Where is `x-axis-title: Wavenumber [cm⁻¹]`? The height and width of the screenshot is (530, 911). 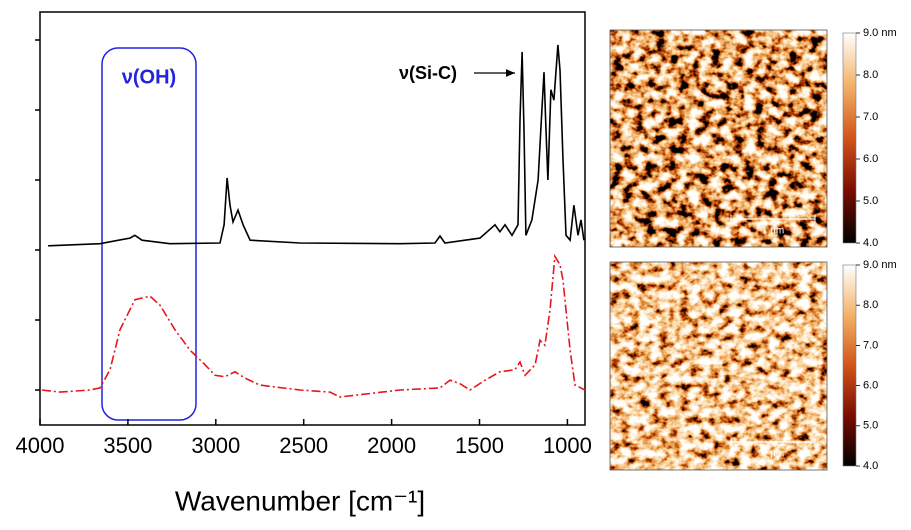
x-axis-title: Wavenumber [cm⁻¹] is located at coordinates (300, 500).